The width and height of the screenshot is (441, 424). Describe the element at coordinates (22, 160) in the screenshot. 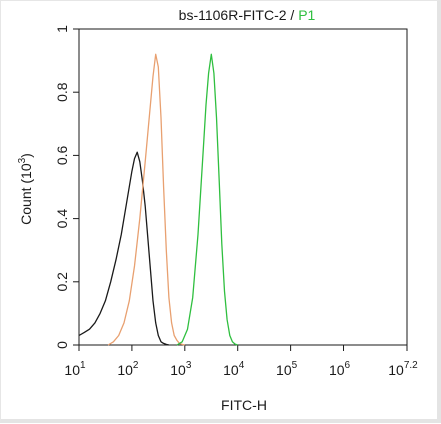

I see `y-axis-title-exp: 3` at that location.